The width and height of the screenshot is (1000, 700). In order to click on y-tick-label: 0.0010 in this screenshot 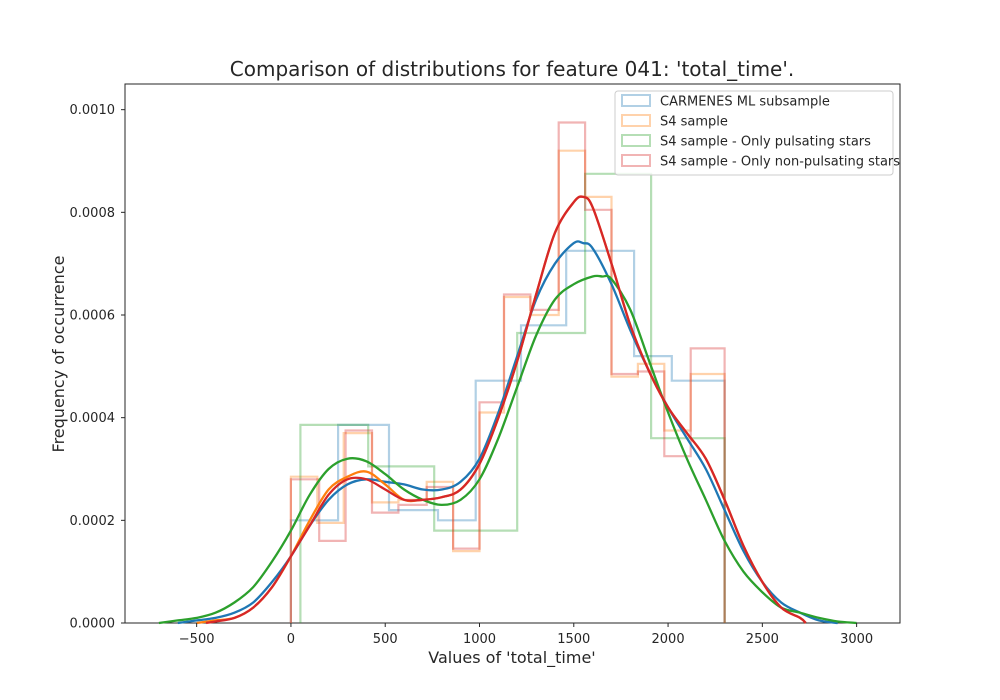, I will do `click(93, 110)`.